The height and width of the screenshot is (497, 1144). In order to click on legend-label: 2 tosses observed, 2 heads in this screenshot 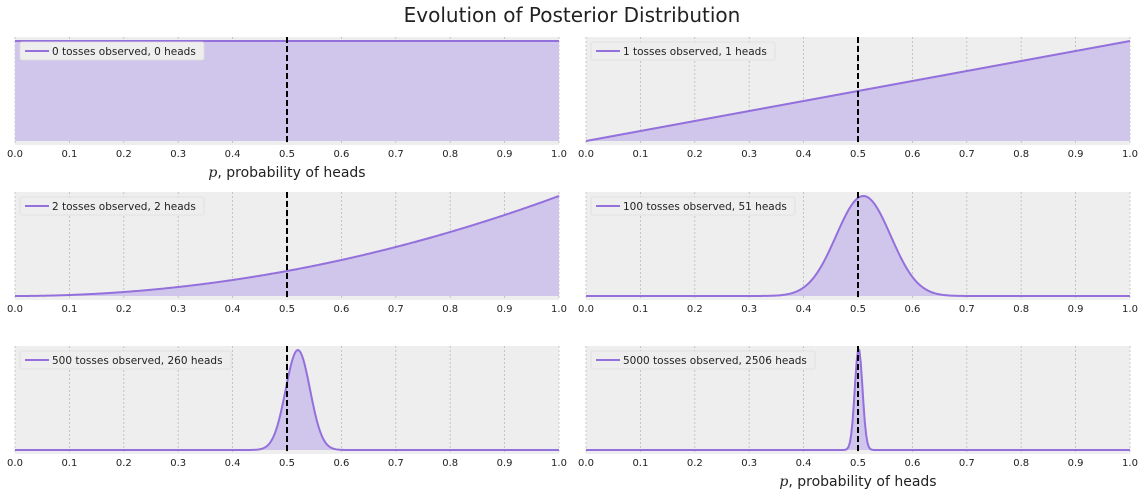, I will do `click(124, 207)`.